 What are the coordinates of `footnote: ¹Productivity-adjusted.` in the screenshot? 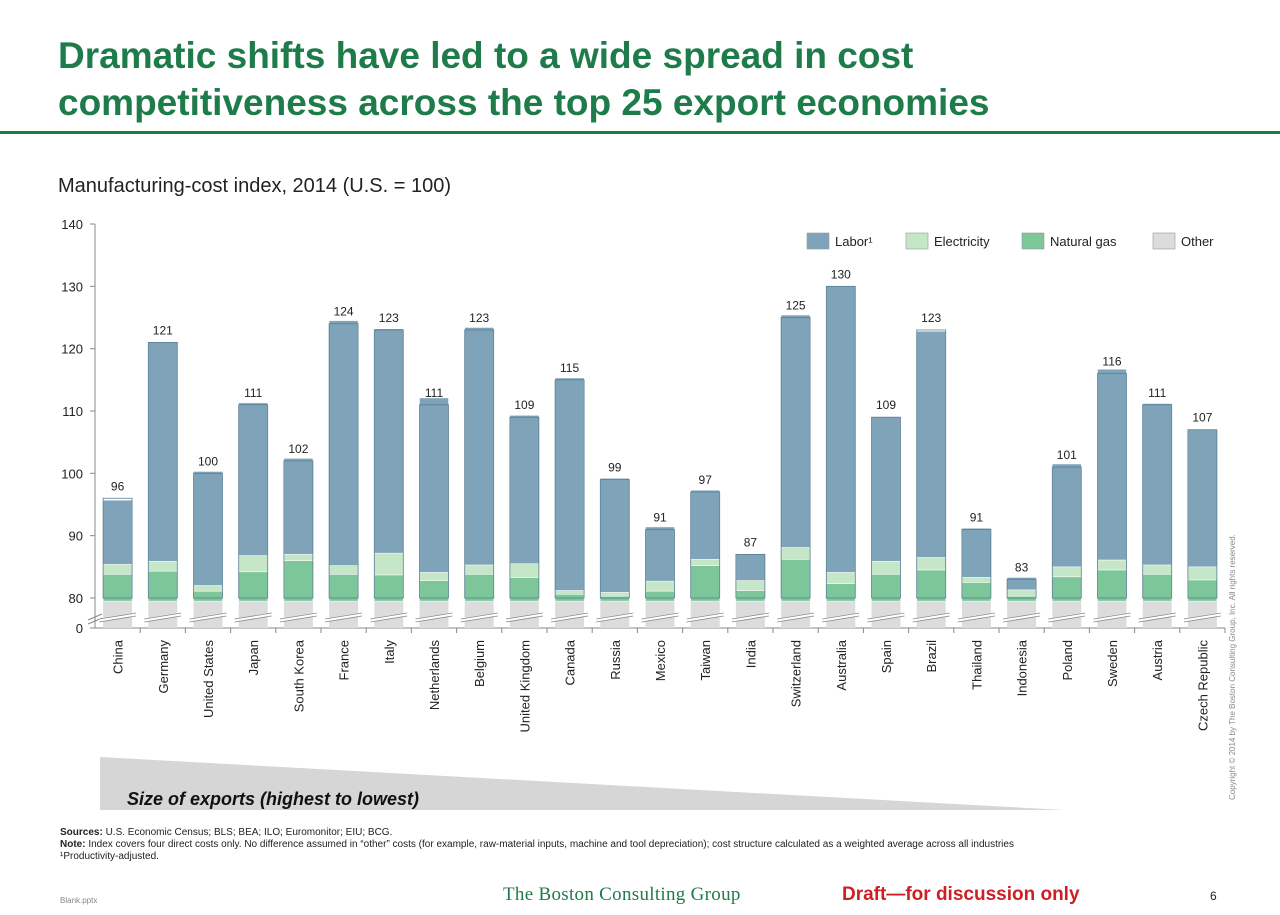 It's located at (109, 856).